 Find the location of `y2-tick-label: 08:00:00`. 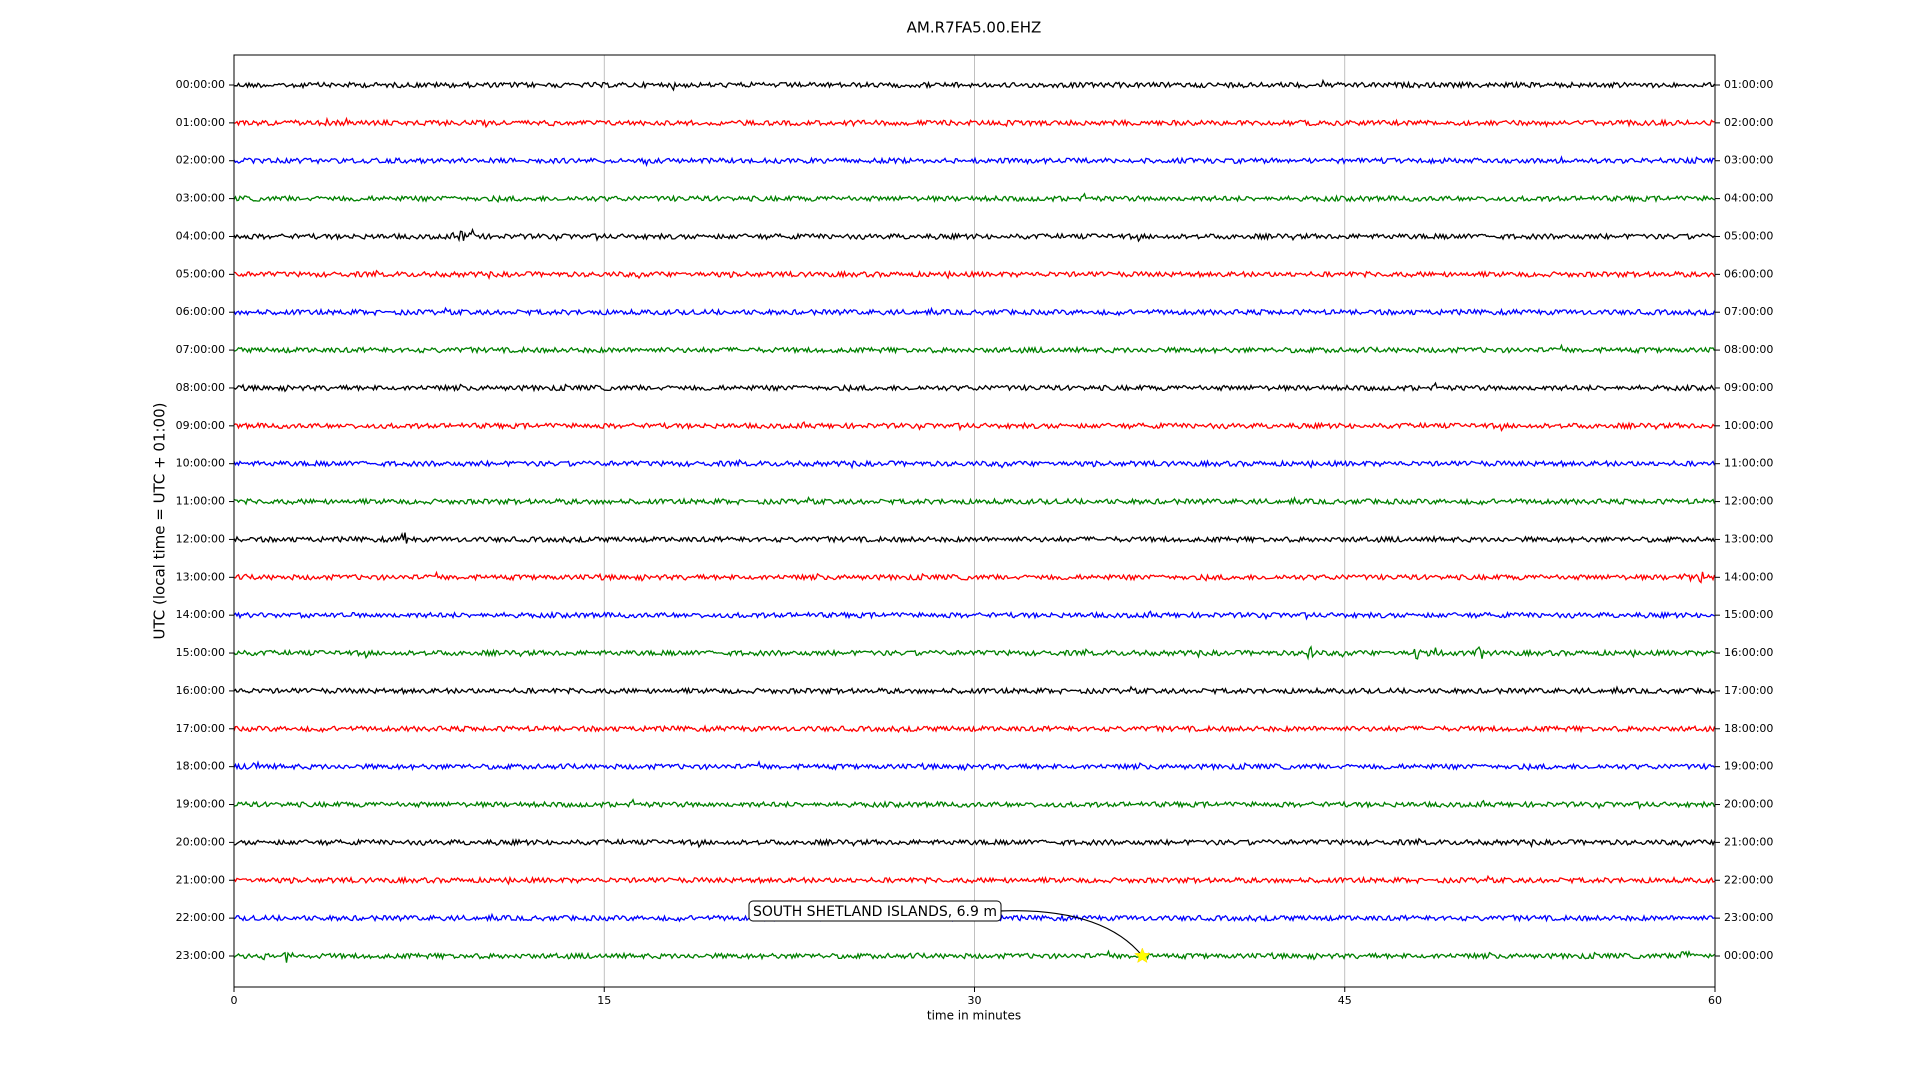

y2-tick-label: 08:00:00 is located at coordinates (1748, 349).